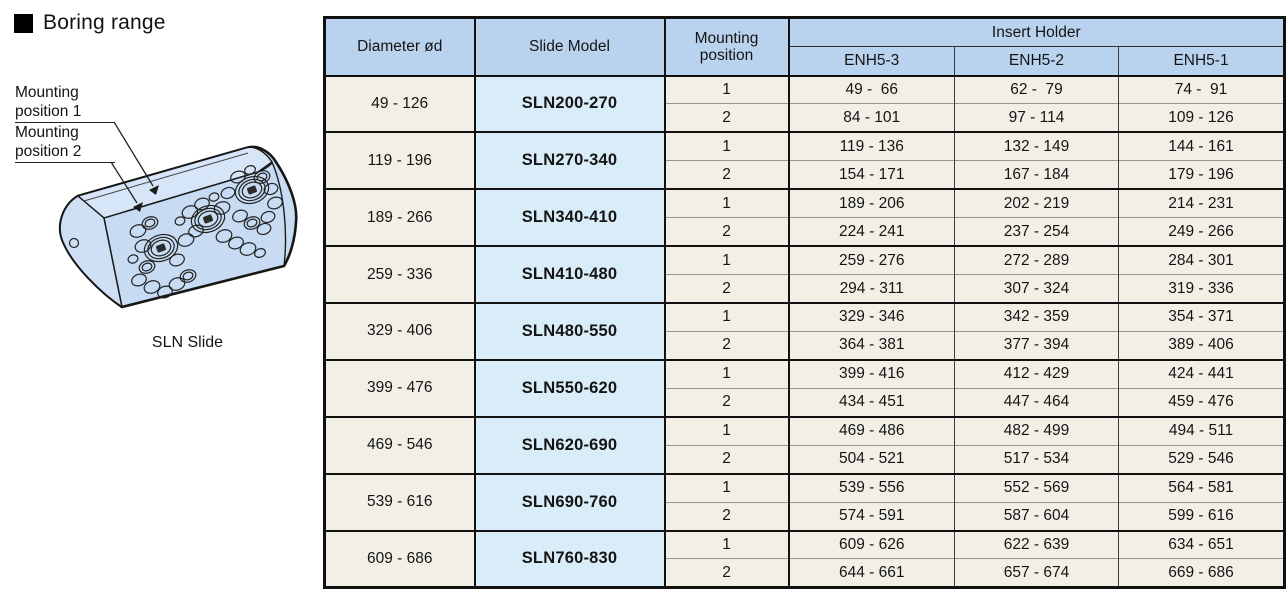  Describe the element at coordinates (400, 331) in the screenshot. I see `diameter-cell: 329 - 406` at that location.